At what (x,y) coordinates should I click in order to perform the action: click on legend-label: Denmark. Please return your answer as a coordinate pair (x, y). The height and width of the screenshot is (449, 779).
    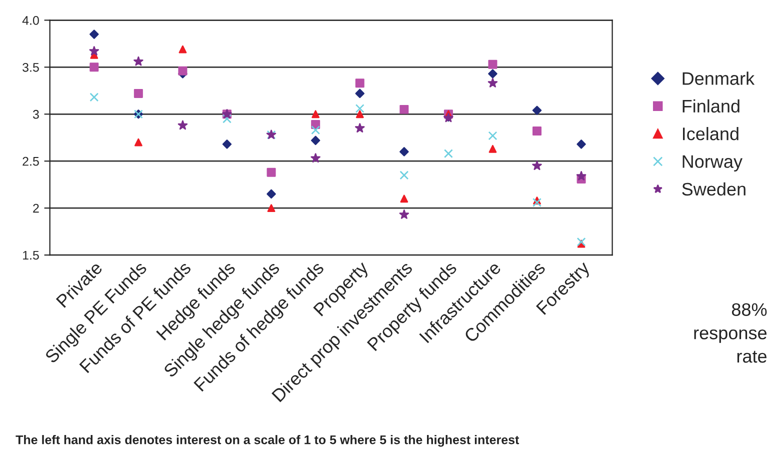
    Looking at the image, I should click on (718, 78).